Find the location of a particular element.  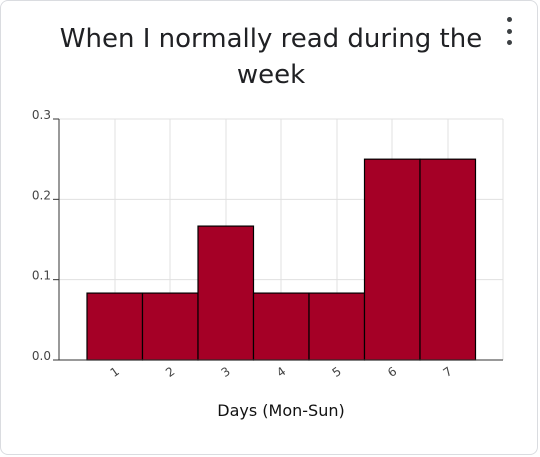

more-options-icon is located at coordinates (509, 31).